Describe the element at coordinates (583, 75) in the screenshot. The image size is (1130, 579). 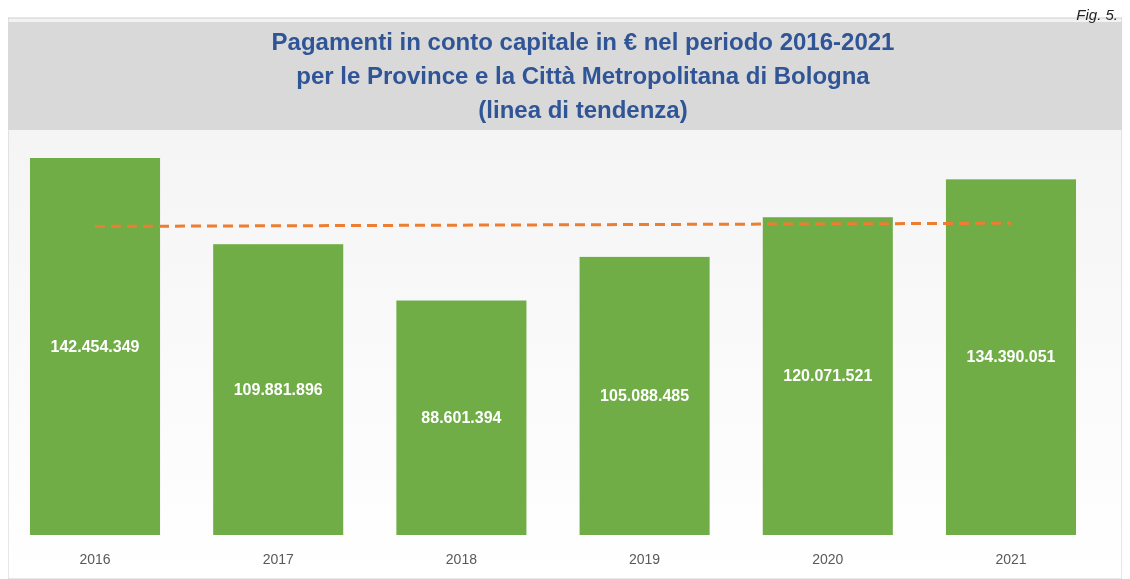
I see `chart-title: Pagamenti in conto capitale in € nel periodo 2016-2021 per le Province e la Città Metropolitana di Bologna (linea di tendenza)` at that location.